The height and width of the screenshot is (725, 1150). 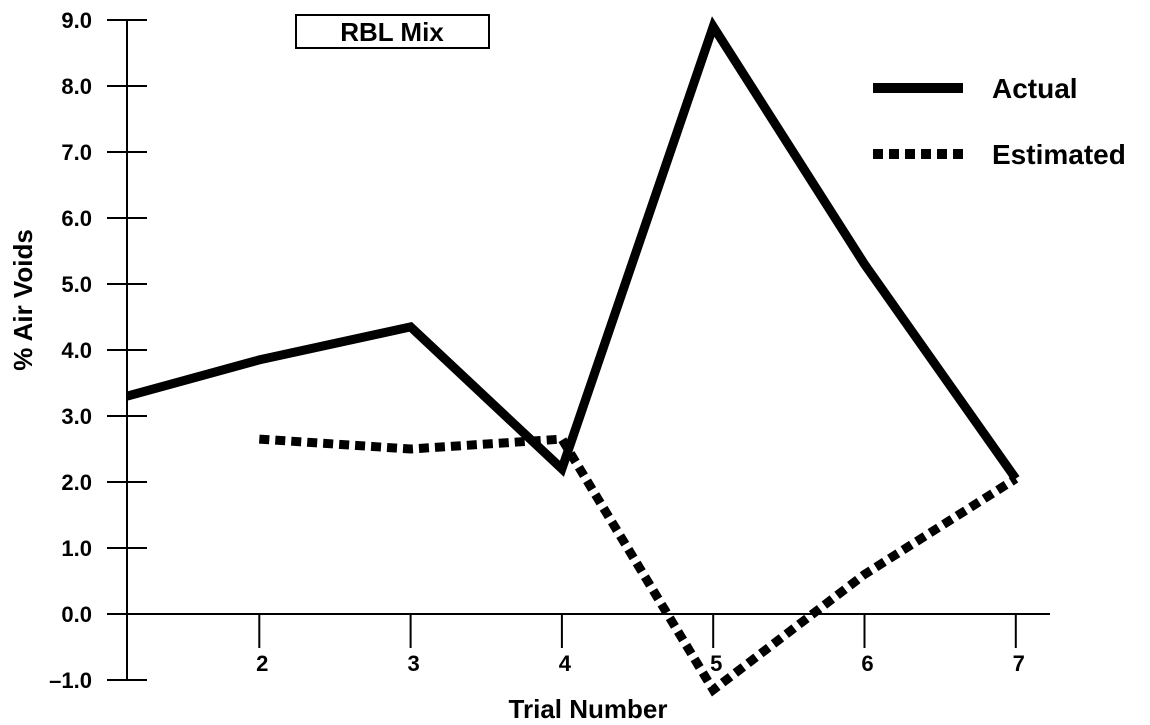 I want to click on x-axis-title: Trial Number, so click(x=588, y=709).